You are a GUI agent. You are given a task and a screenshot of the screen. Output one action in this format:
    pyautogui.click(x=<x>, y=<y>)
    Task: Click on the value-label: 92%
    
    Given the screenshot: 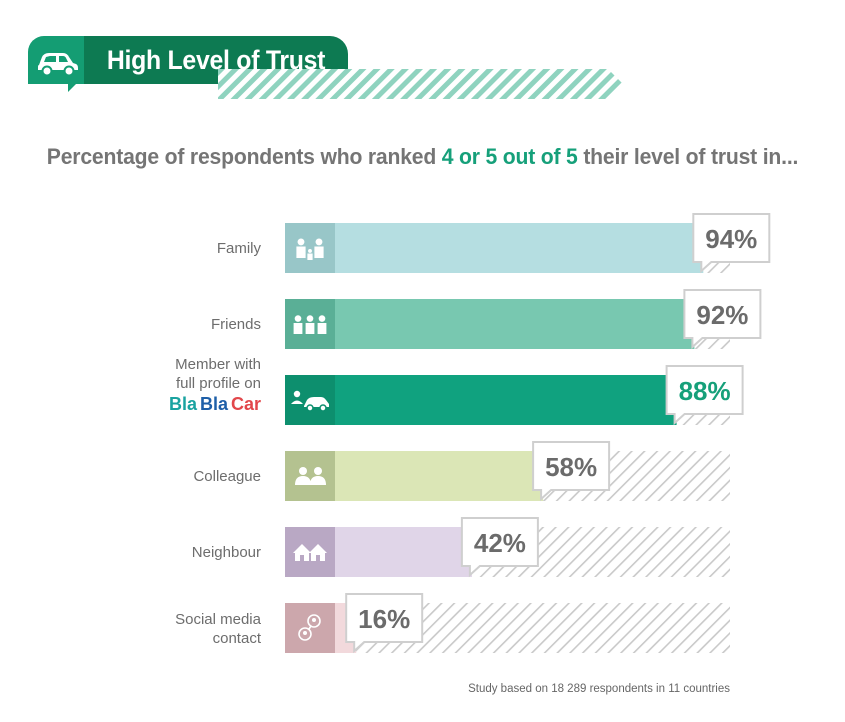 What is the action you would take?
    pyautogui.click(x=722, y=315)
    